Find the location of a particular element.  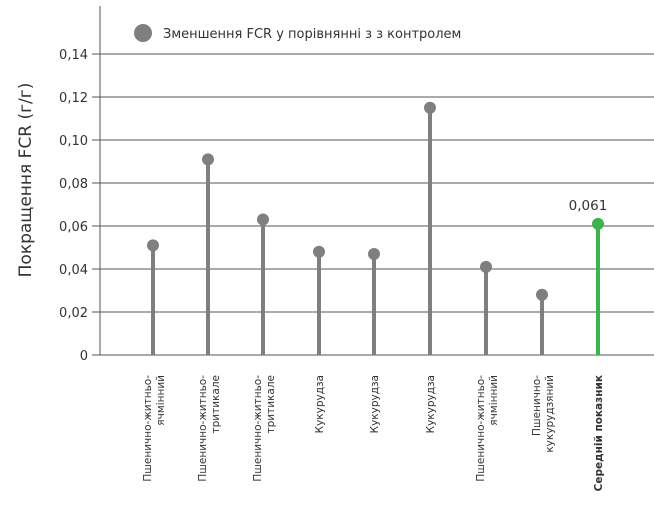

y-tick-label: 0,04 is located at coordinates (73, 270).